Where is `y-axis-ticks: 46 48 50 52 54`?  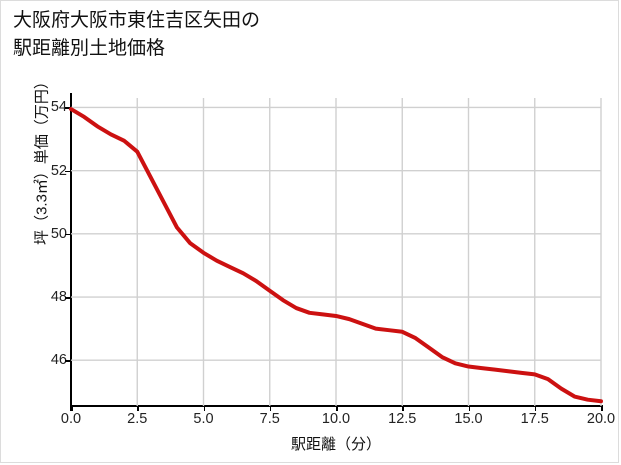 y-axis-ticks: 46 48 50 52 54 is located at coordinates (44, 232).